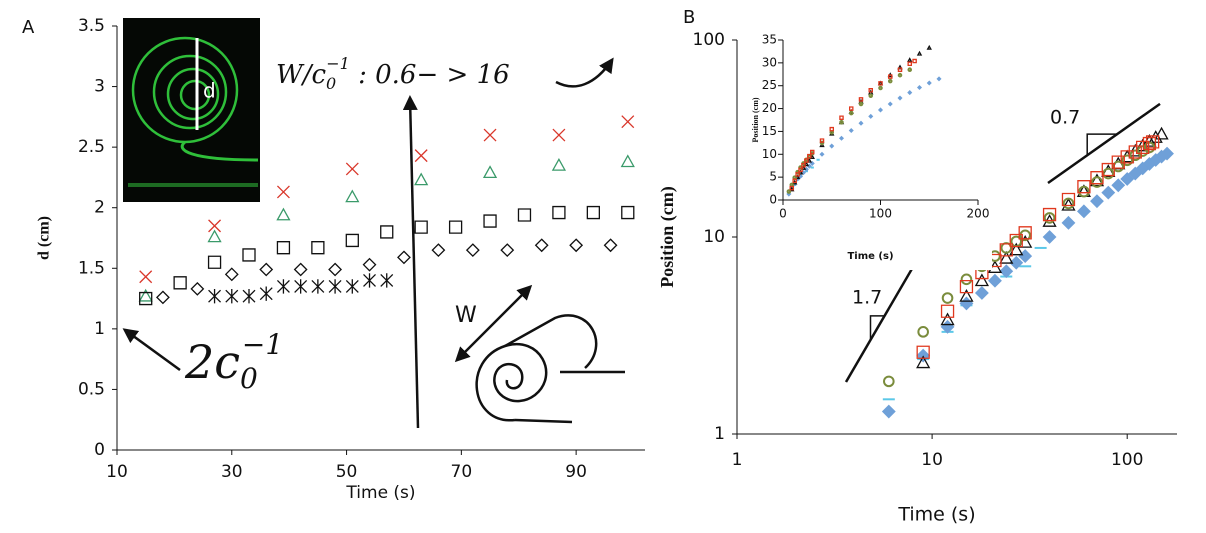 The height and width of the screenshot is (533, 1206). I want to click on x-tick-label: 90, so click(576, 472).